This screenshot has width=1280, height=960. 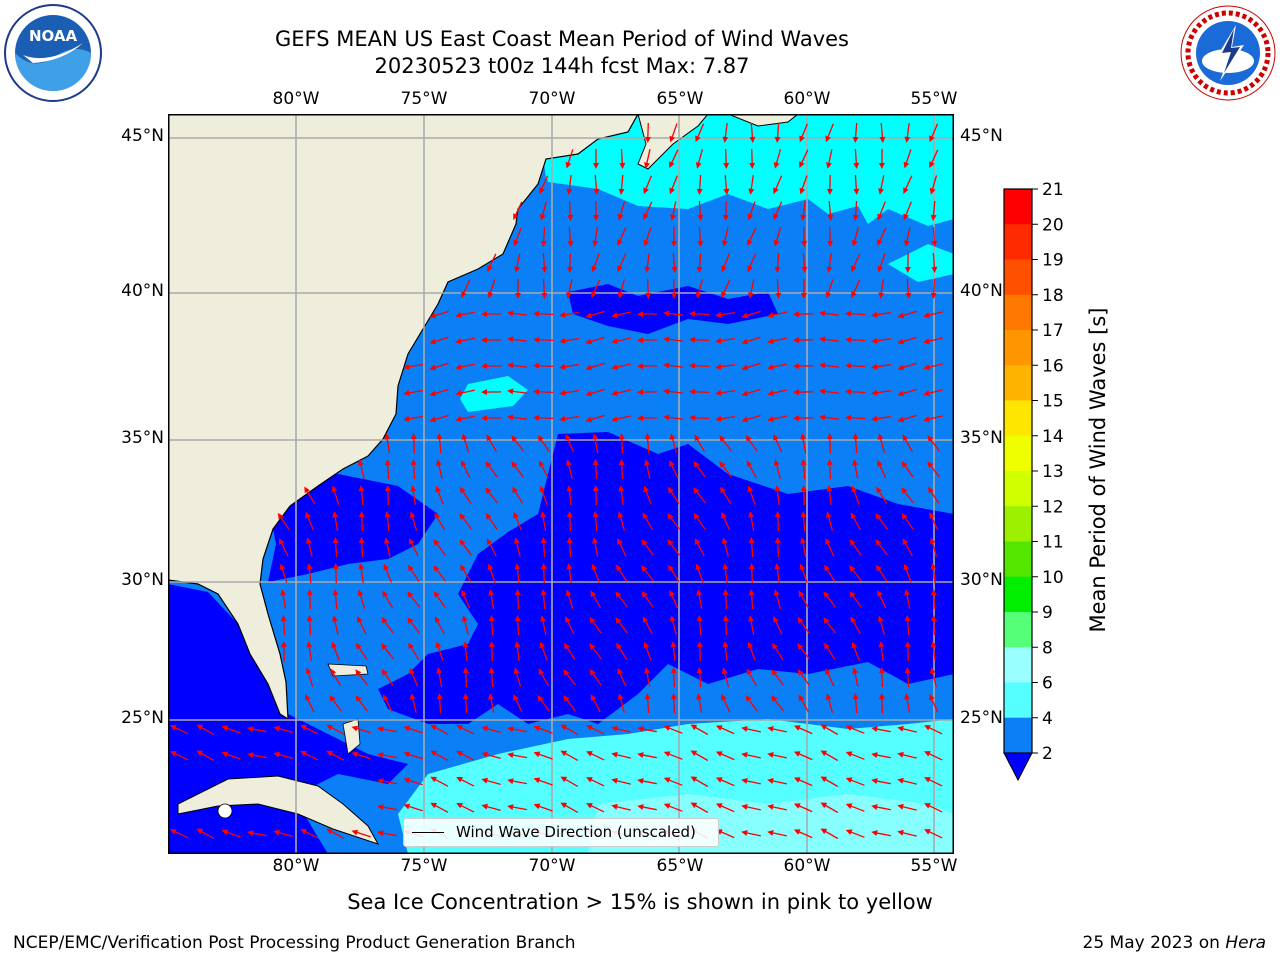 What do you see at coordinates (278, 810) in the screenshot?
I see `land-cuba` at bounding box center [278, 810].